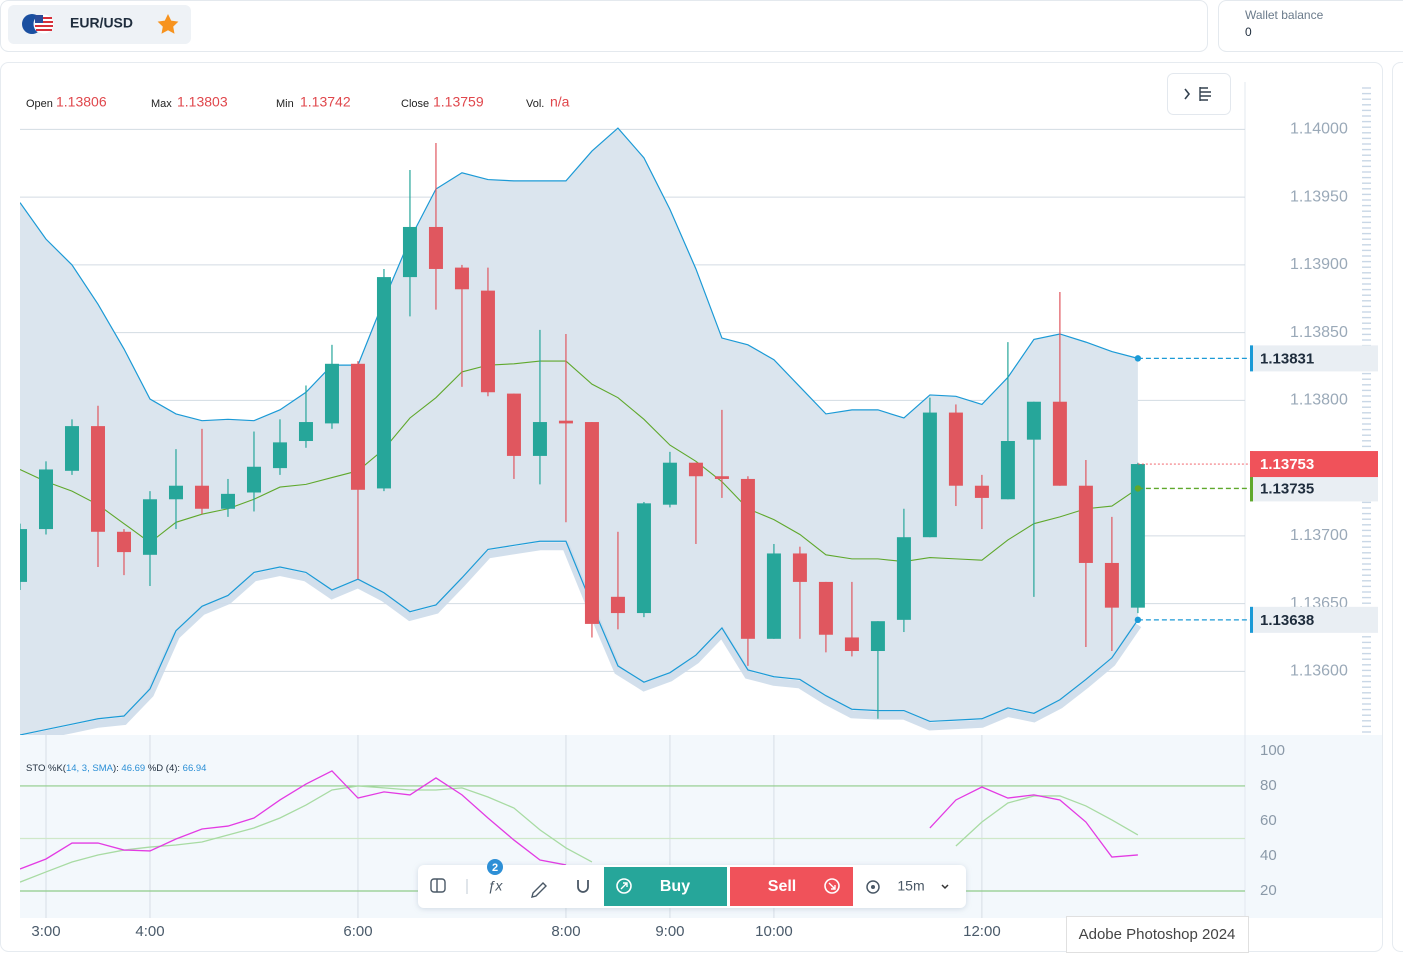 The height and width of the screenshot is (964, 1403). What do you see at coordinates (1248, 32) in the screenshot?
I see `wallet-value: 0` at bounding box center [1248, 32].